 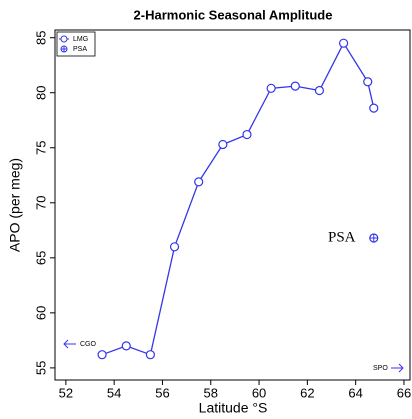 I want to click on x-tick-label: 54, so click(x=114, y=392).